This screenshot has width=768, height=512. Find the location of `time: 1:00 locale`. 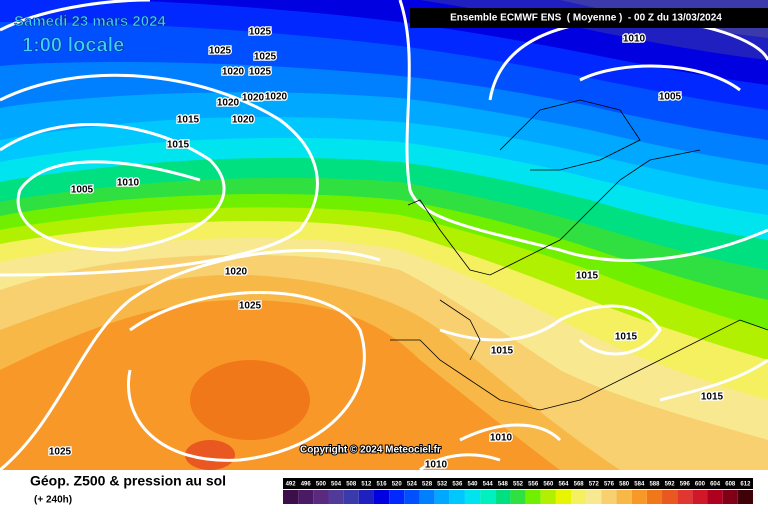

time: 1:00 locale is located at coordinates (73, 45).